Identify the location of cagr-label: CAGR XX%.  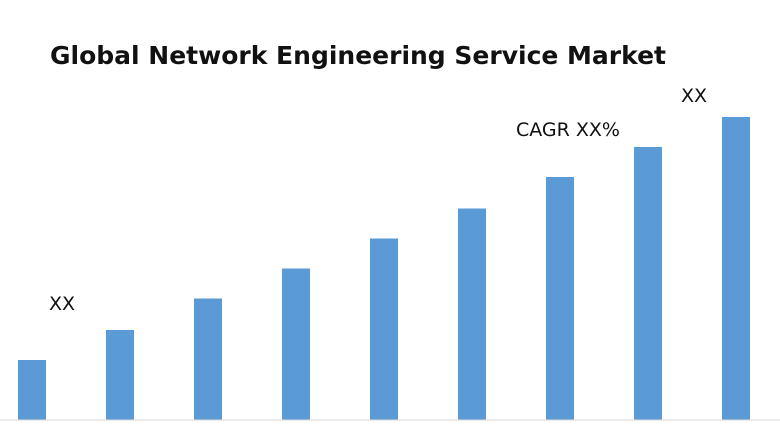
(568, 130).